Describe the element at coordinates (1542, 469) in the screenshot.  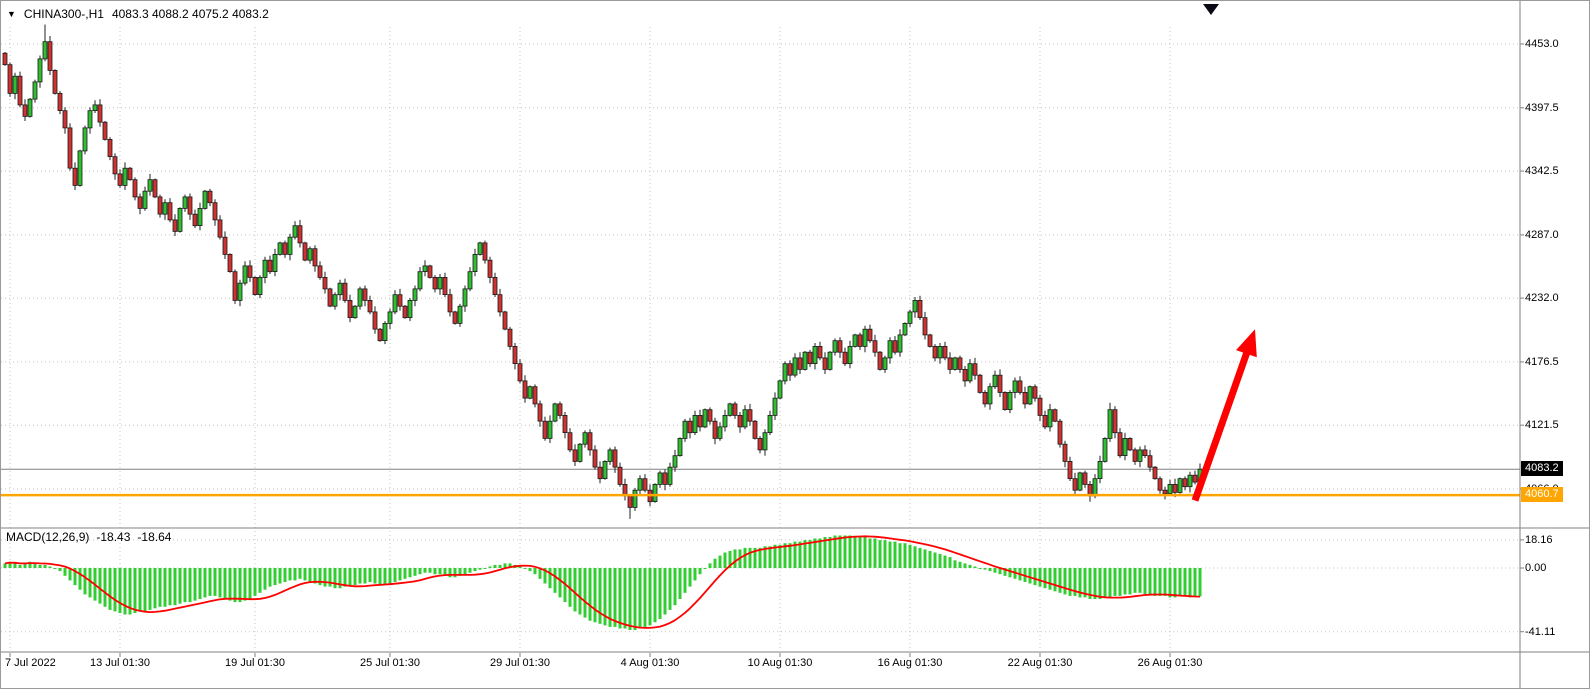
I see `current-price-tag: 4083.2` at that location.